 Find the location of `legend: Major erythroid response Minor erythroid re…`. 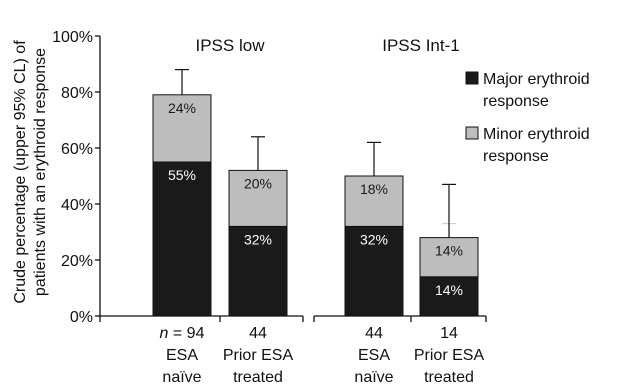

legend: Major erythroid response Minor erythroid re… is located at coordinates (527, 118).